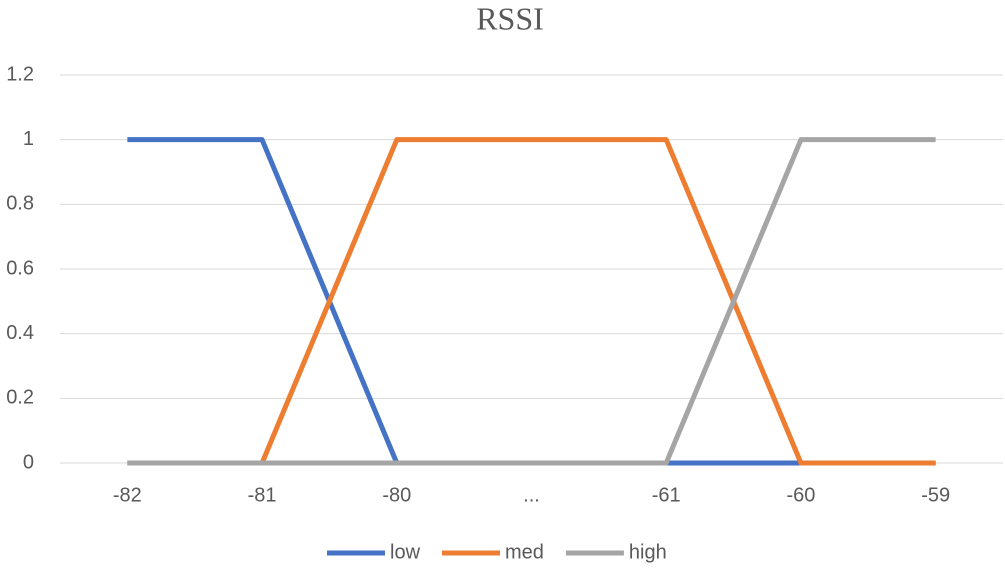  Describe the element at coordinates (127, 495) in the screenshot. I see `x-tick-label: -82` at that location.